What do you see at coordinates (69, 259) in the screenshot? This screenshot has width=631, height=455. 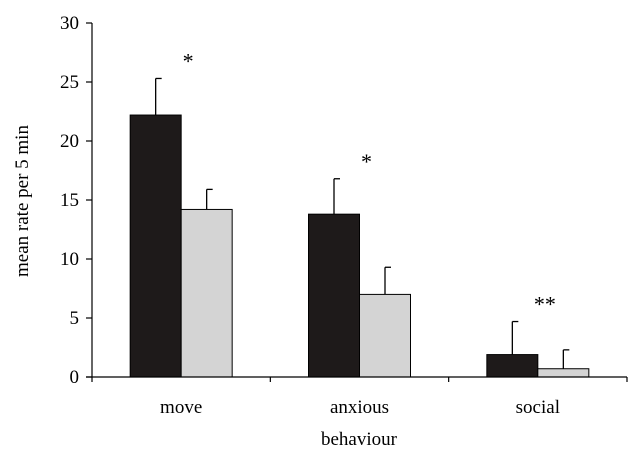 I see `y-tick-label-10: 10` at bounding box center [69, 259].